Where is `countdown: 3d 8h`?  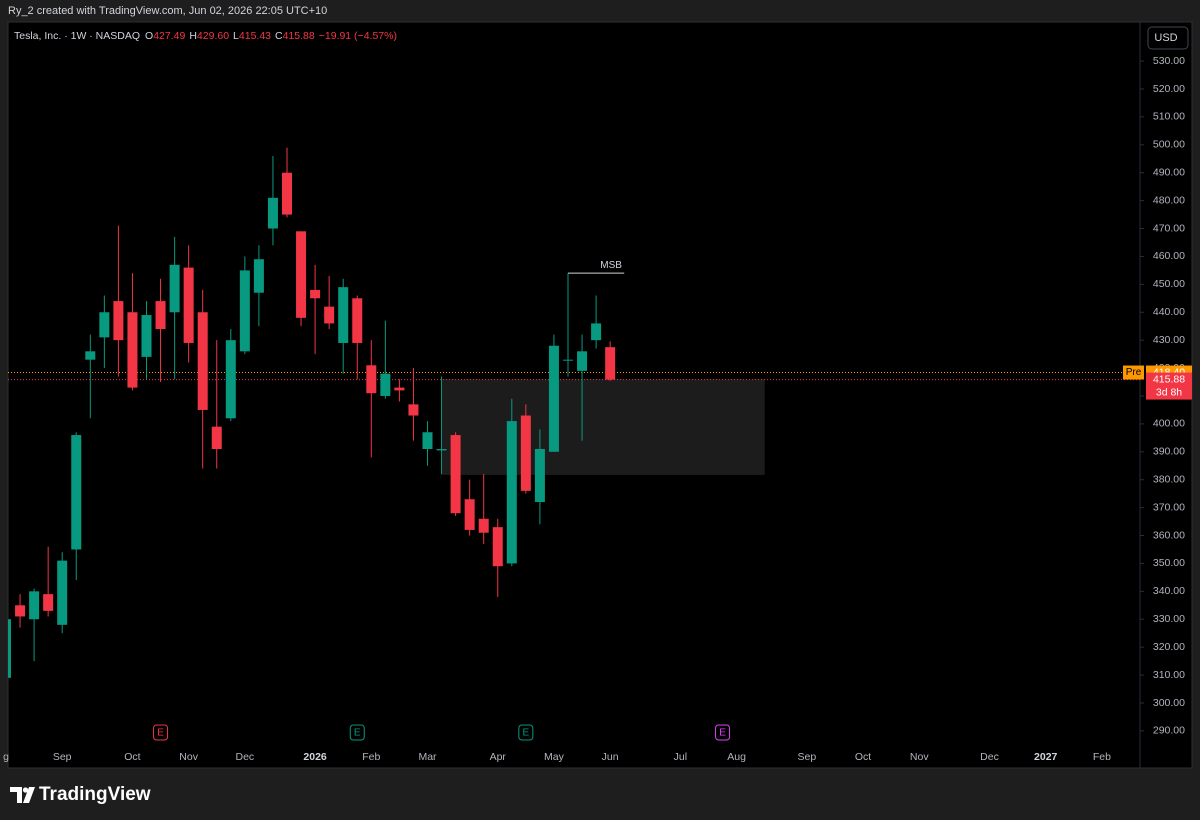 countdown: 3d 8h is located at coordinates (1169, 392).